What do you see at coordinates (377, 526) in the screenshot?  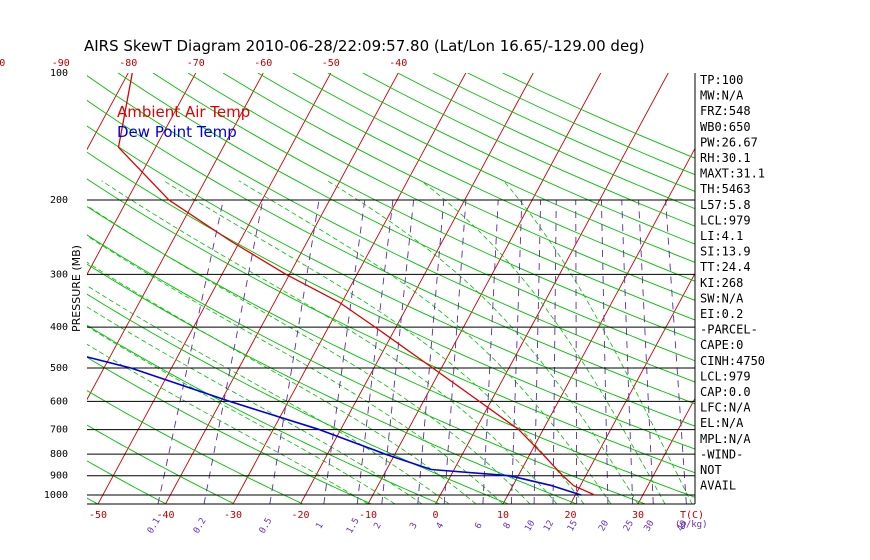 I see `mixing-ratio-tick-label: 2` at bounding box center [377, 526].